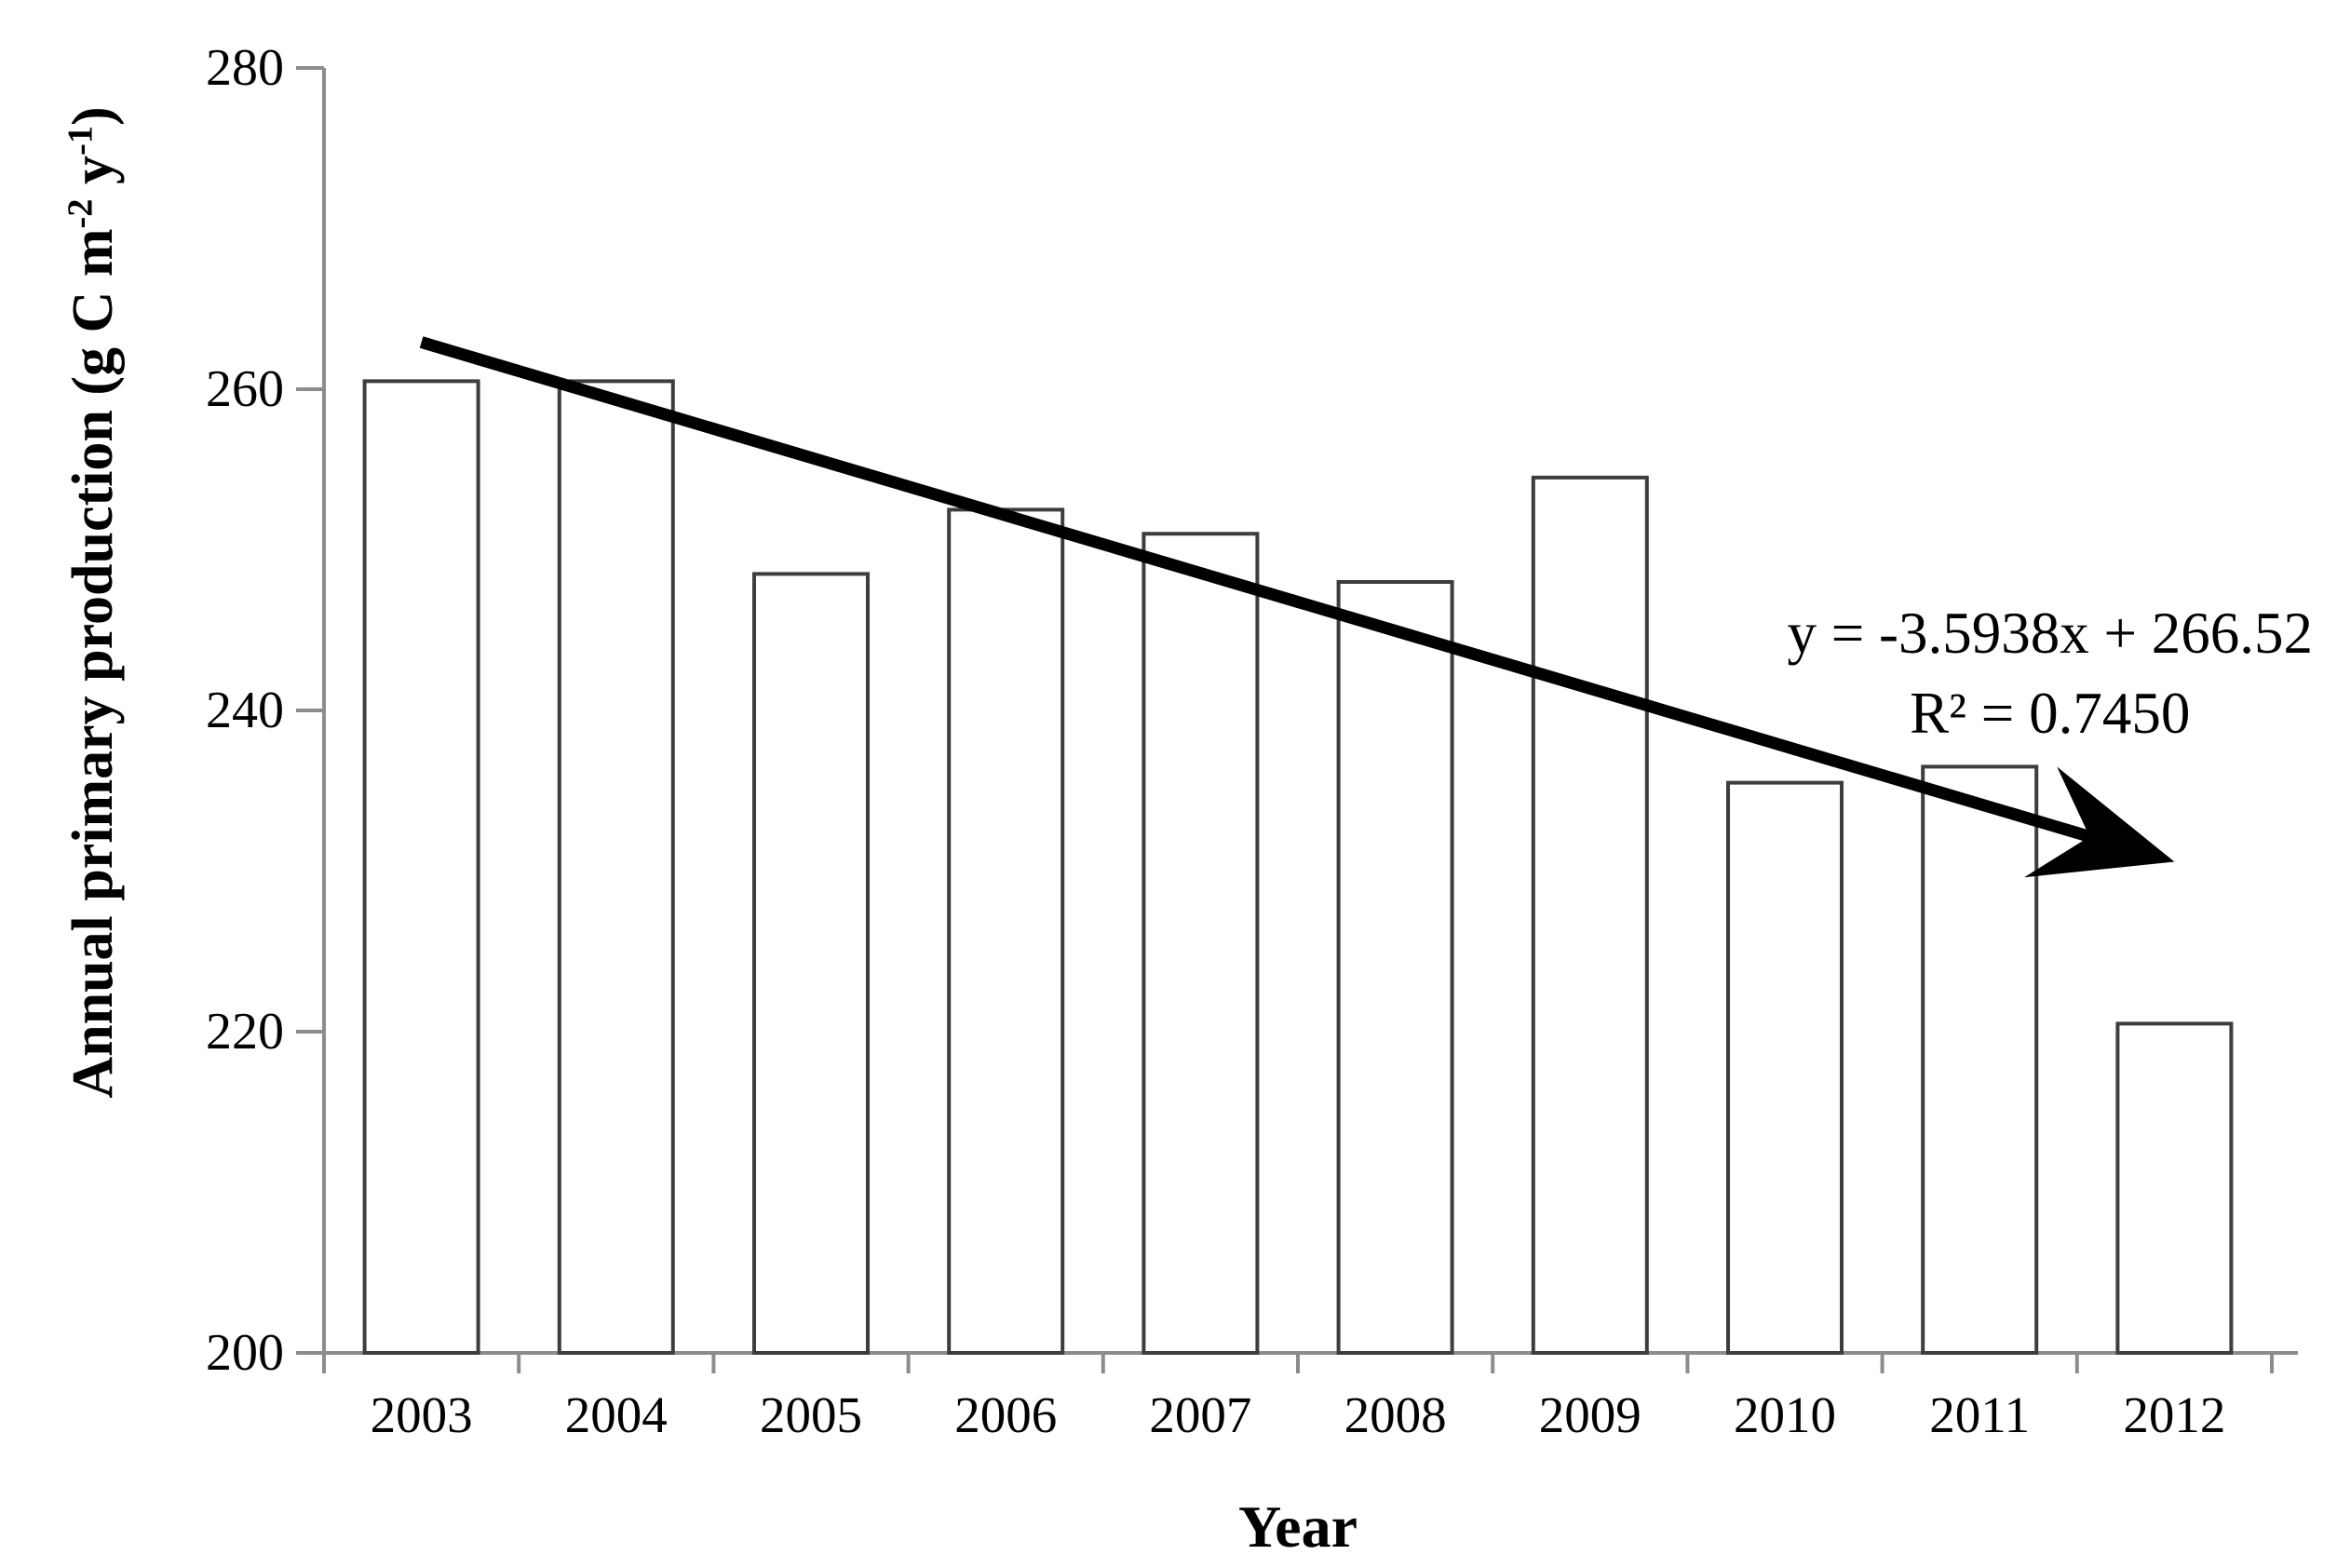  What do you see at coordinates (811, 964) in the screenshot?
I see `bar-2005` at bounding box center [811, 964].